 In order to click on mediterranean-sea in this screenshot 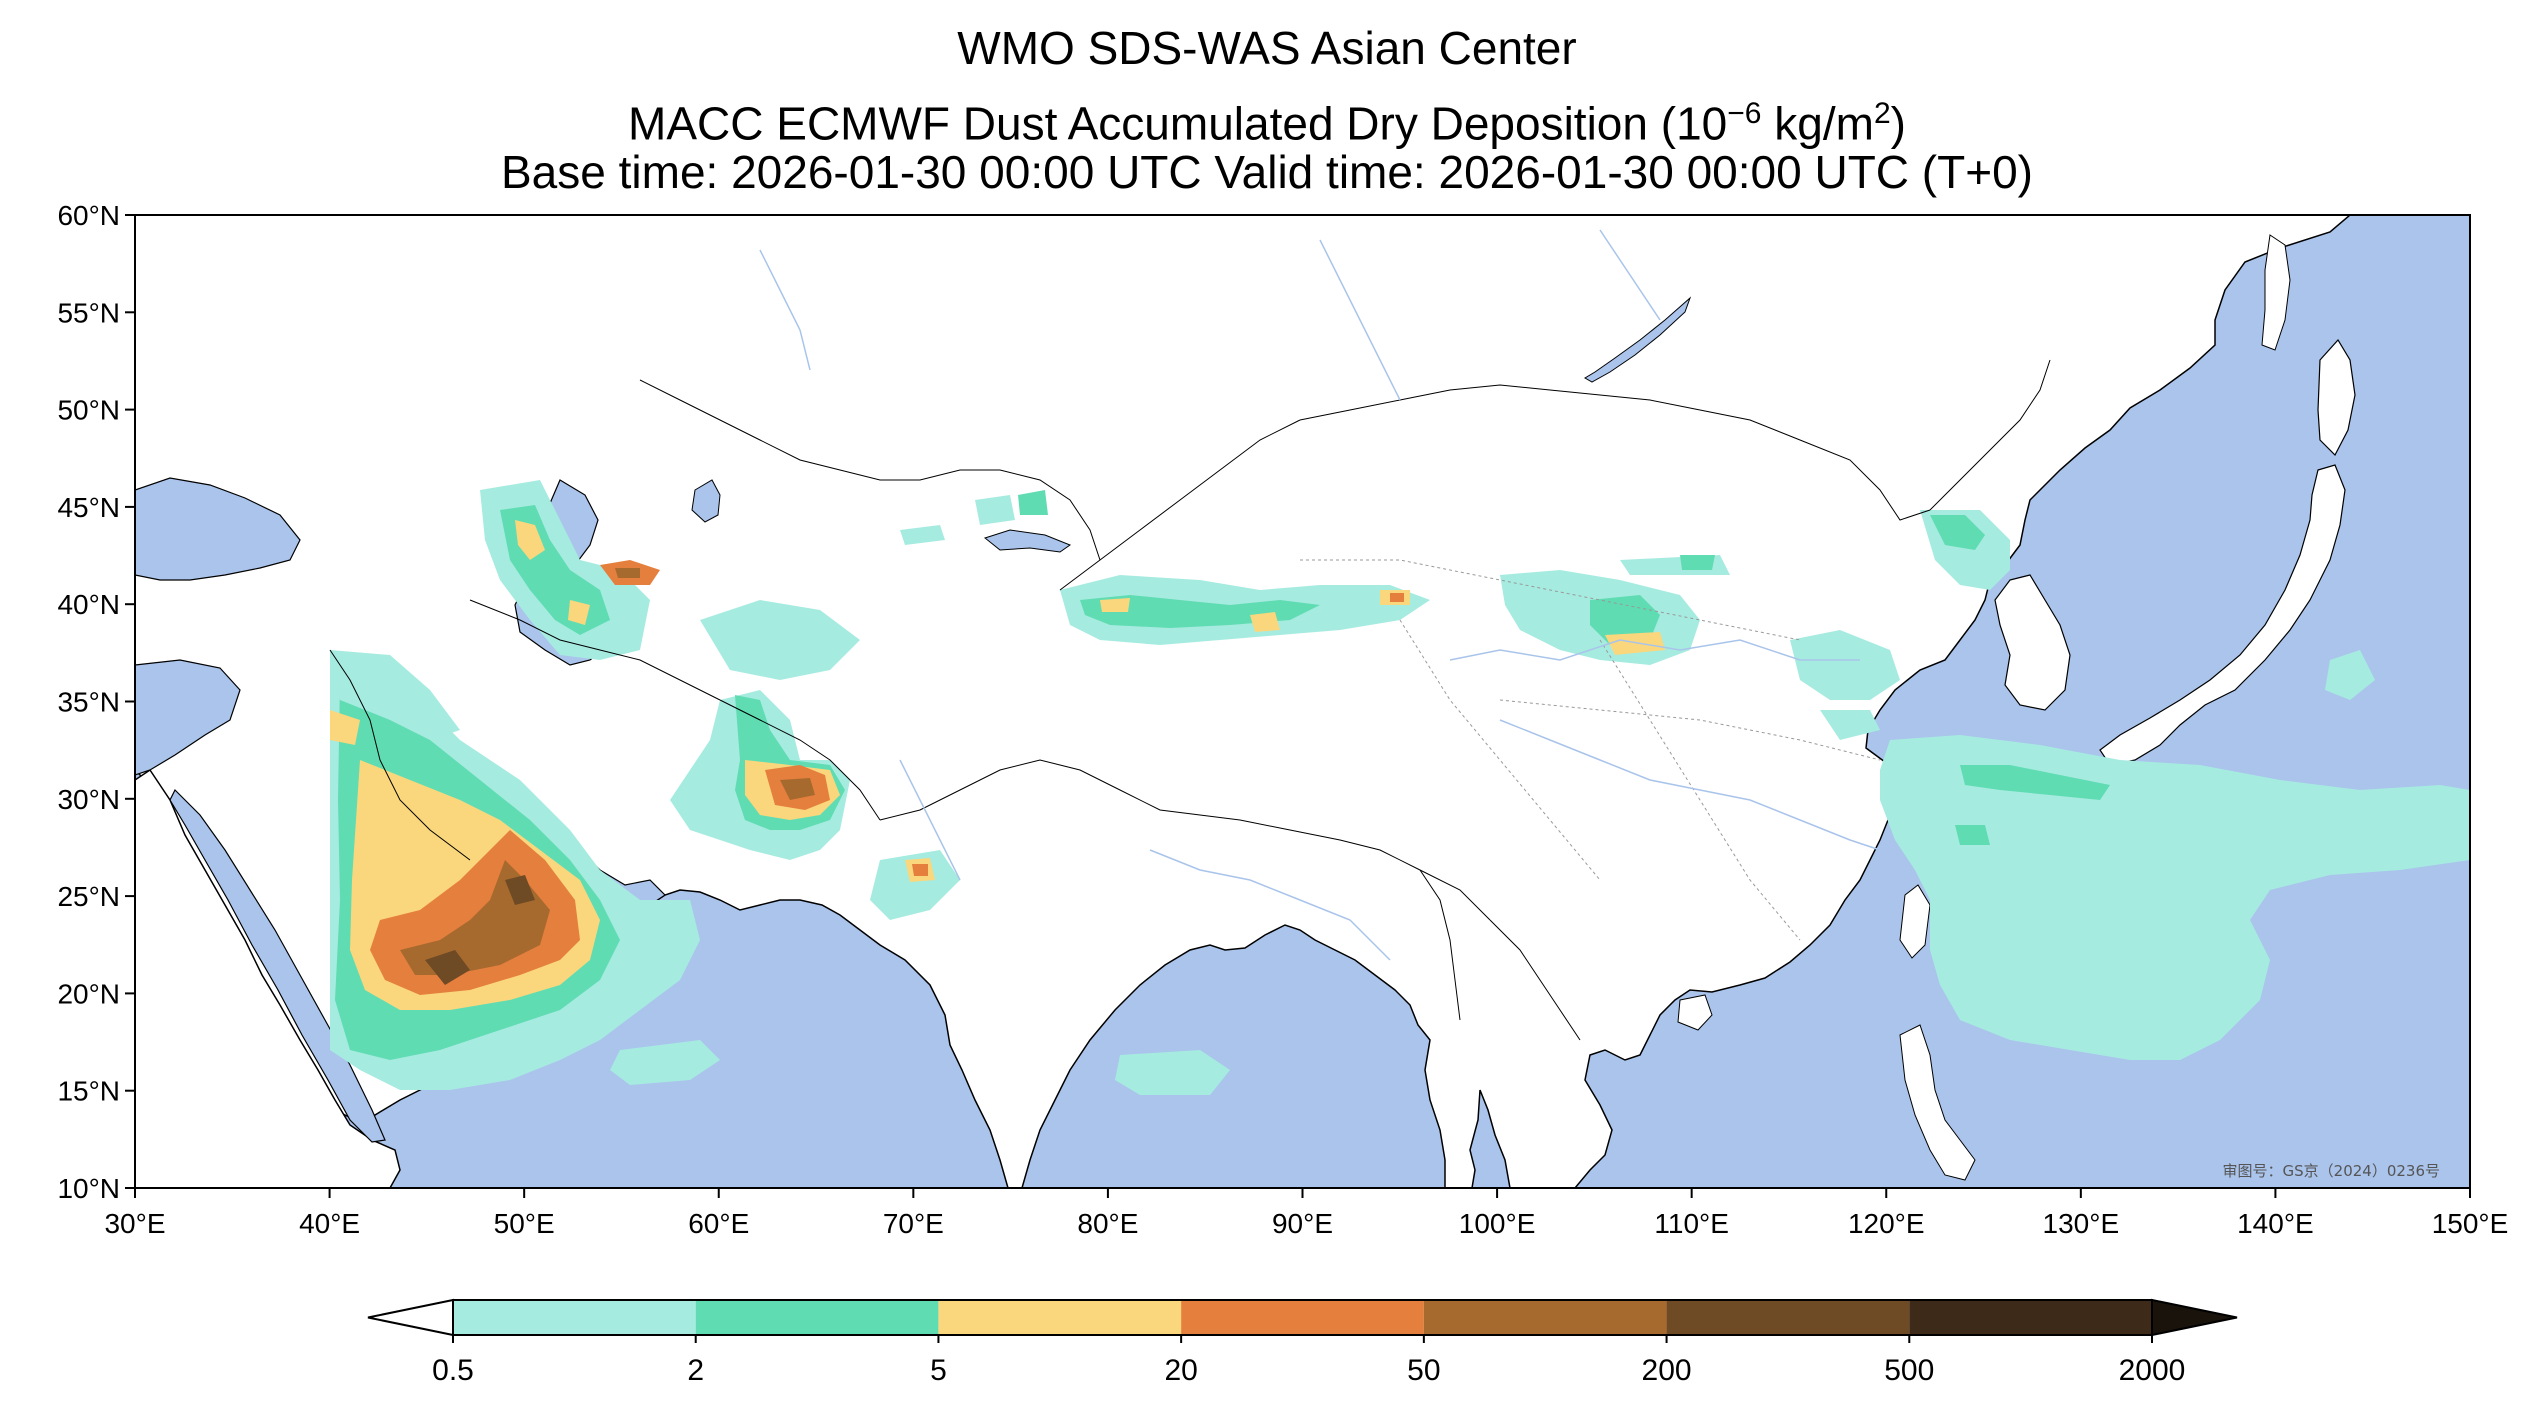, I will do `click(188, 717)`.